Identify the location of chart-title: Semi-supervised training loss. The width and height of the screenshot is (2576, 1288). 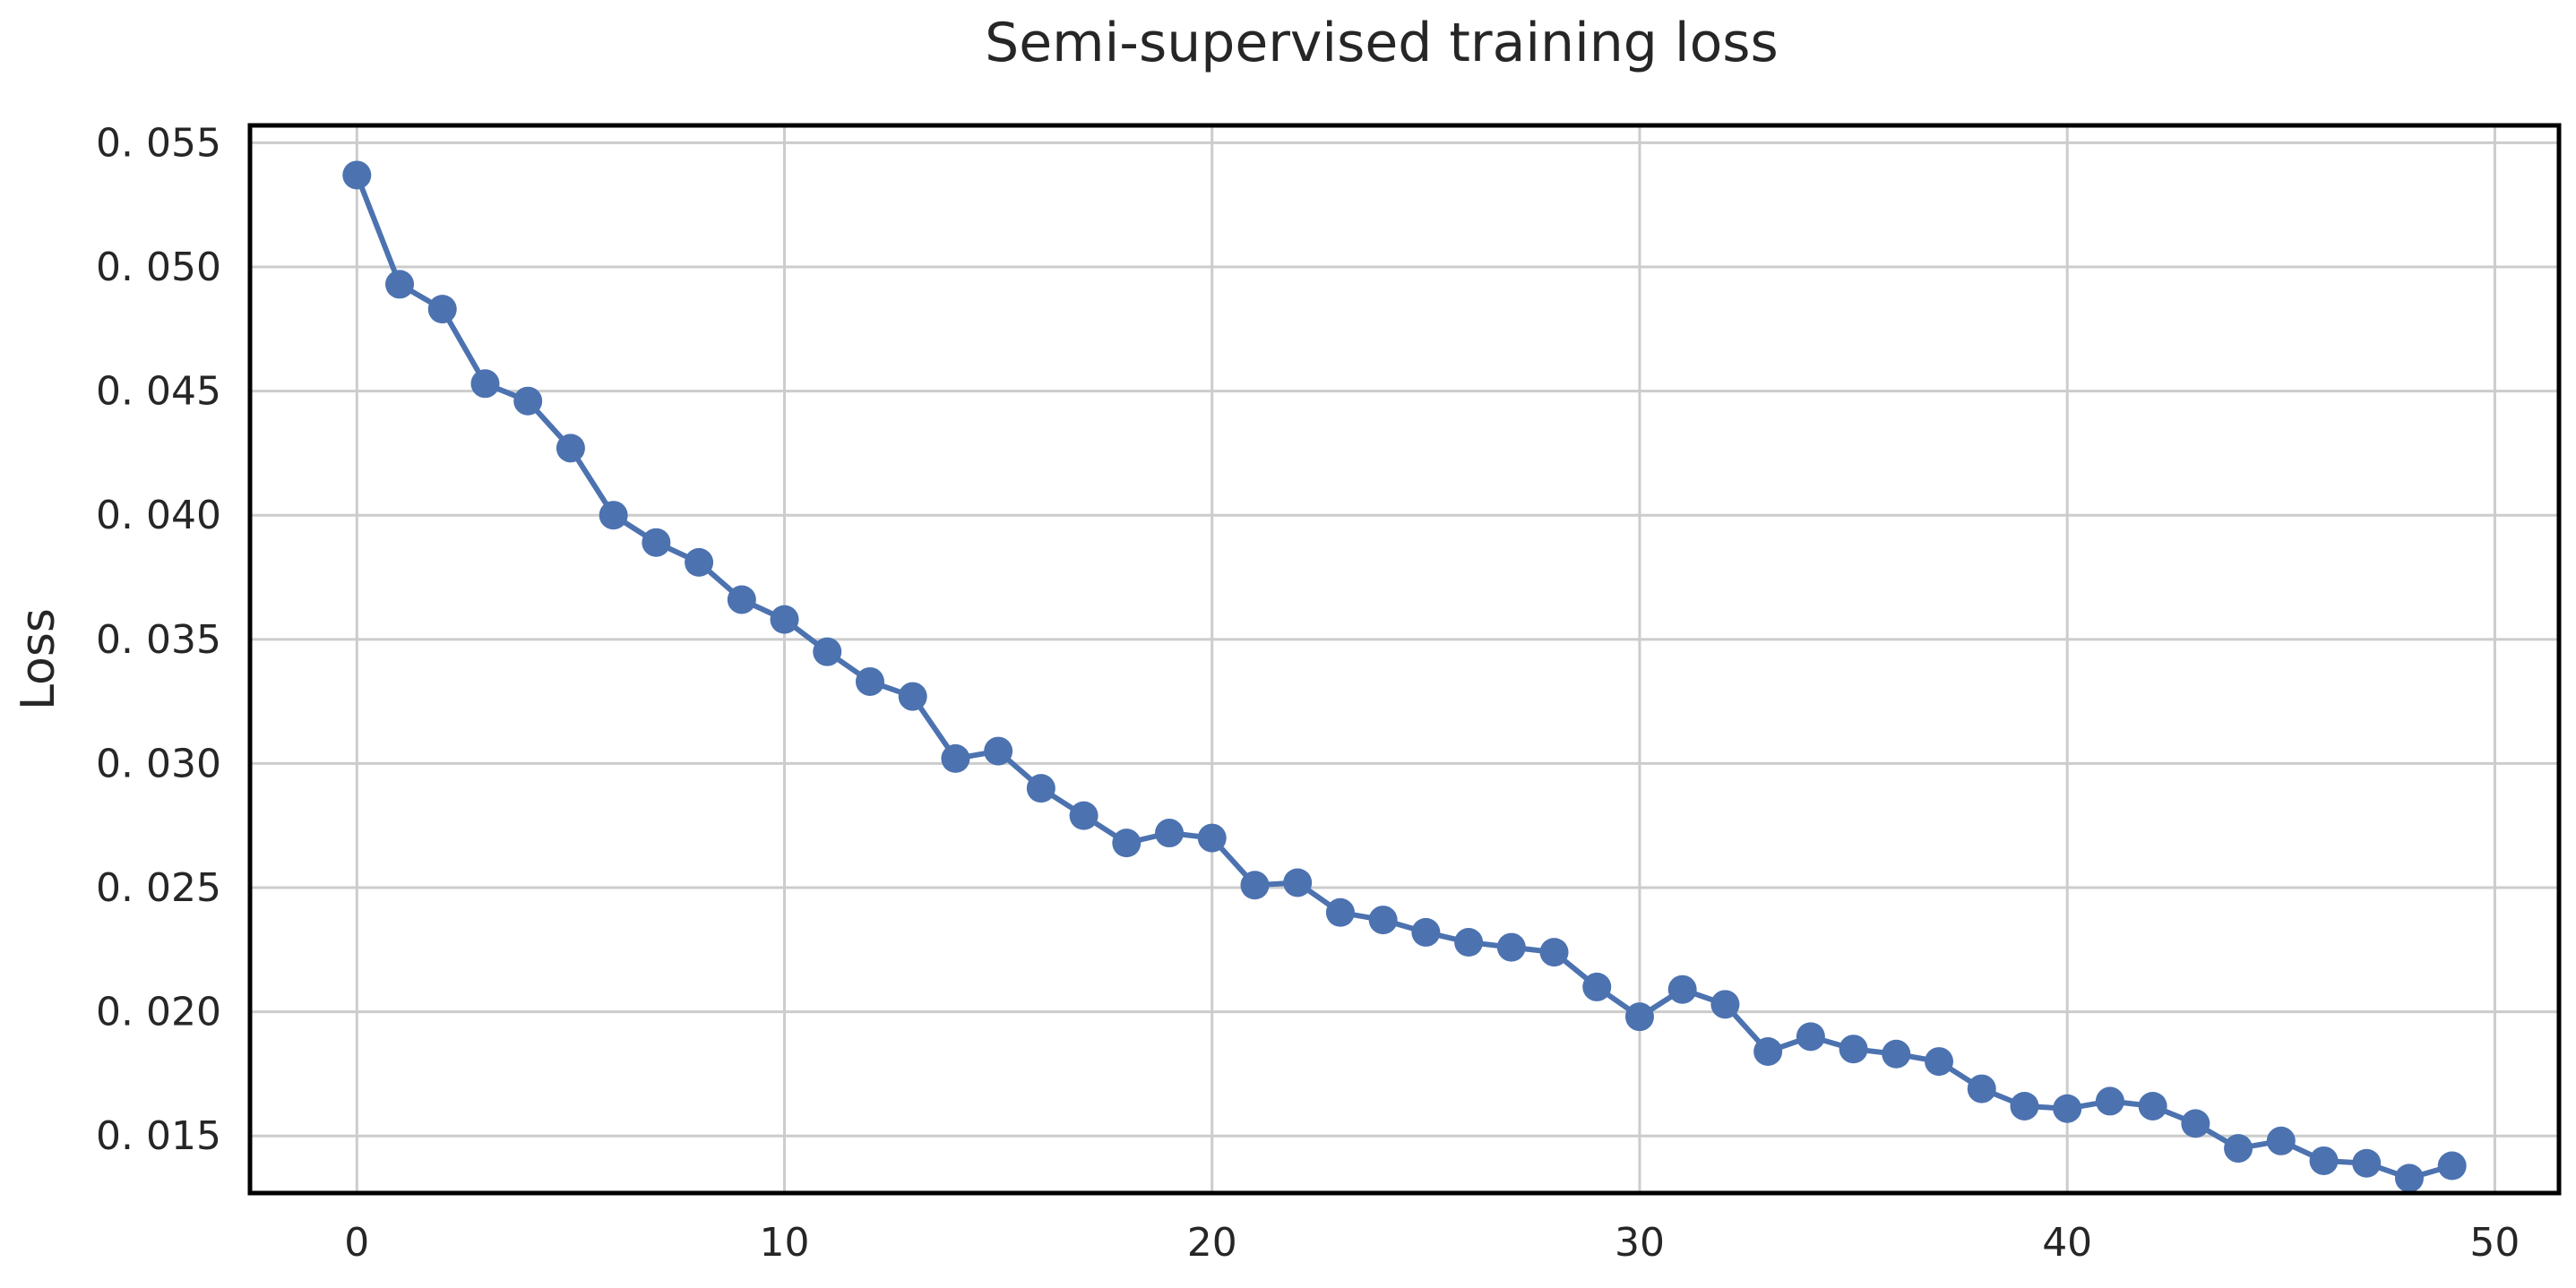
(1382, 43).